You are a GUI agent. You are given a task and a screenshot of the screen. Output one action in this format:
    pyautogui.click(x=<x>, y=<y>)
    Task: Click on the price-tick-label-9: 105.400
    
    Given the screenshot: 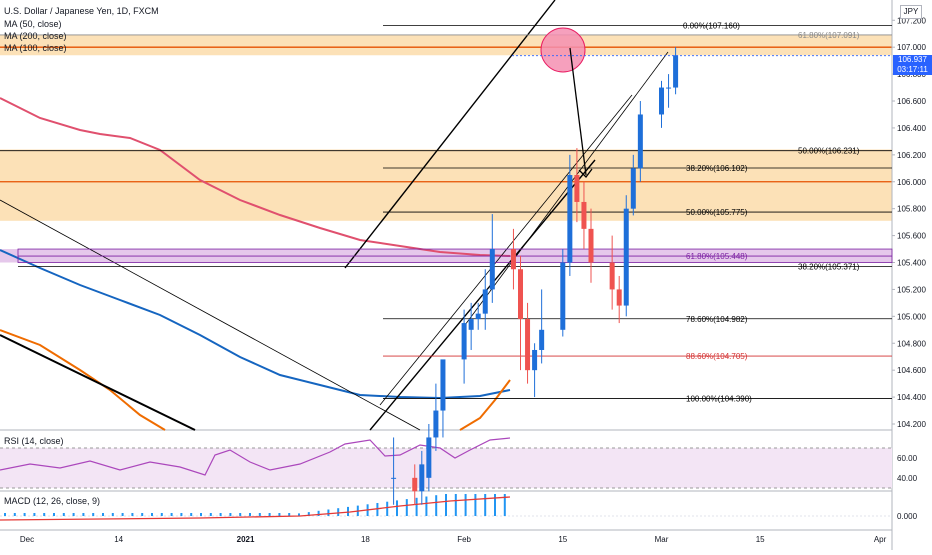 What is the action you would take?
    pyautogui.click(x=911, y=263)
    